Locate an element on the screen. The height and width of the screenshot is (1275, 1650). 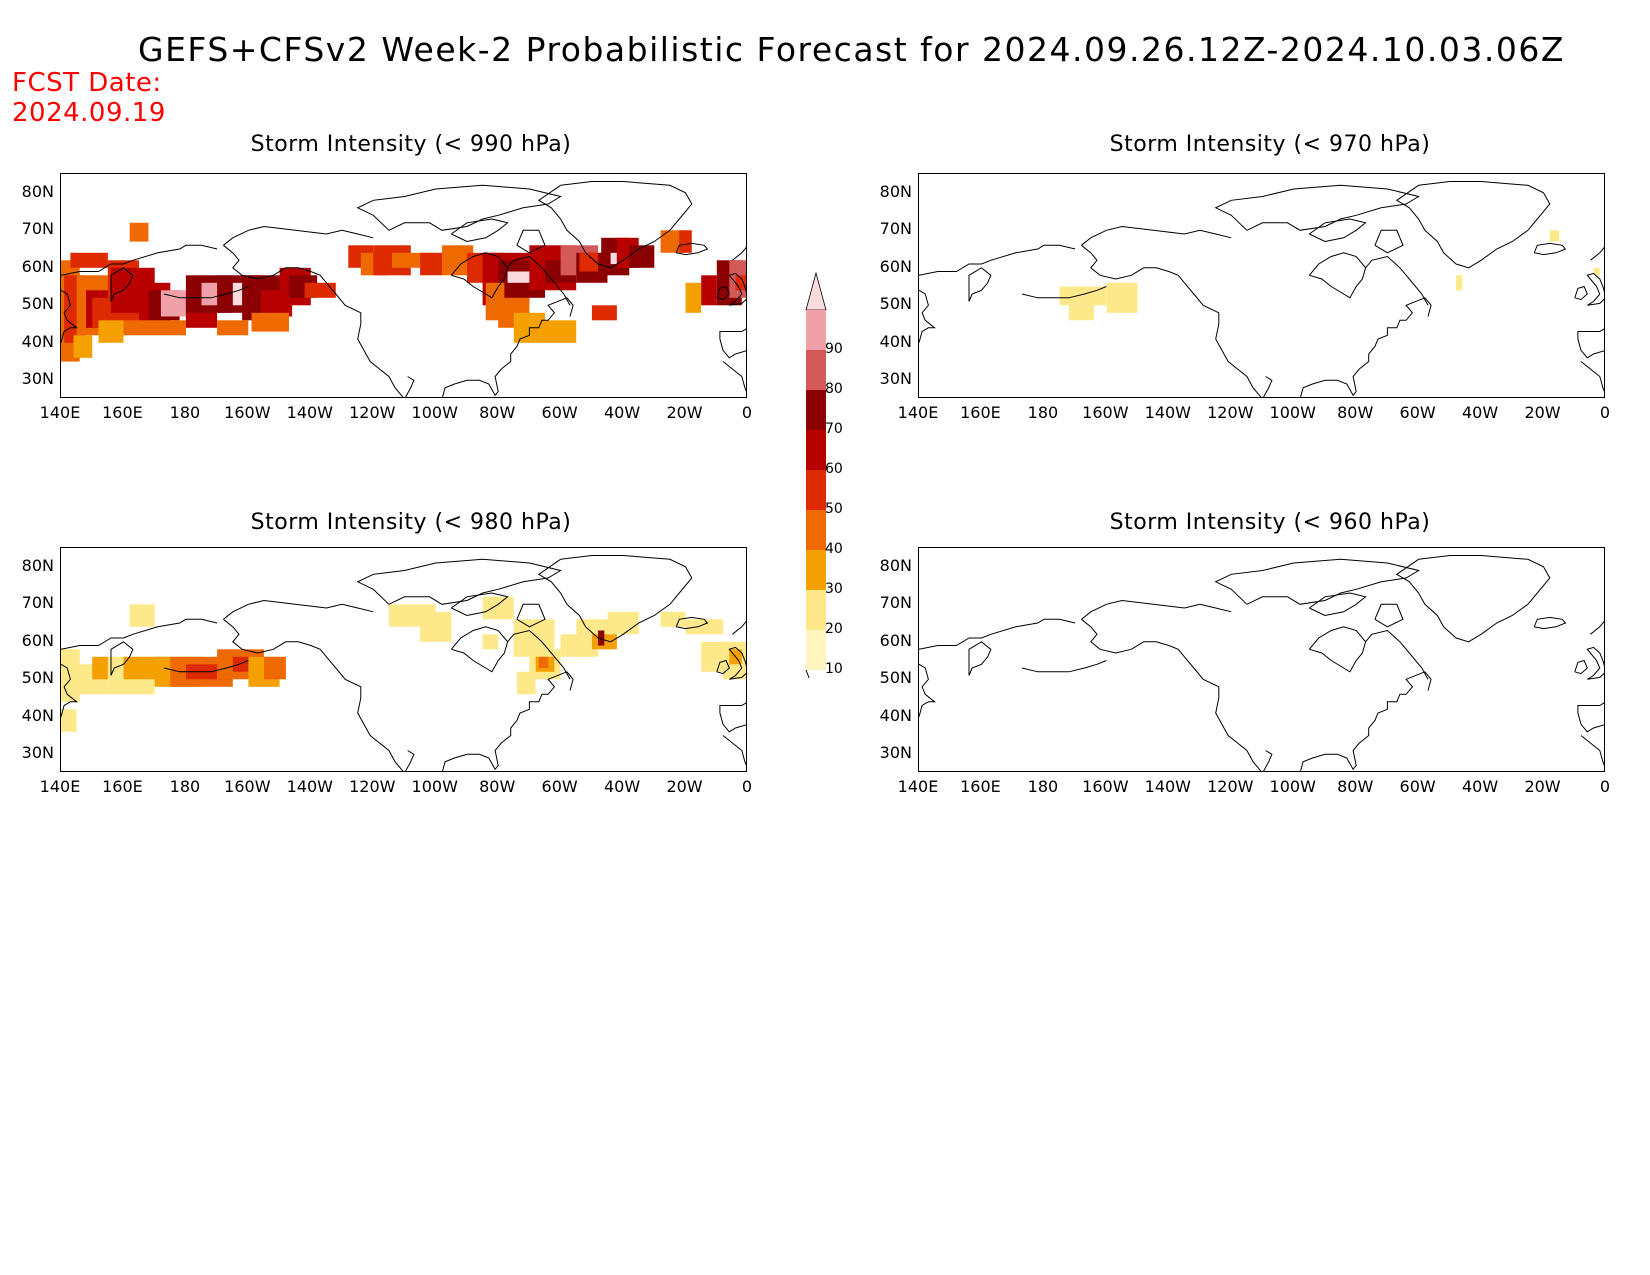
lon-tick-label: 80W is located at coordinates (497, 786).